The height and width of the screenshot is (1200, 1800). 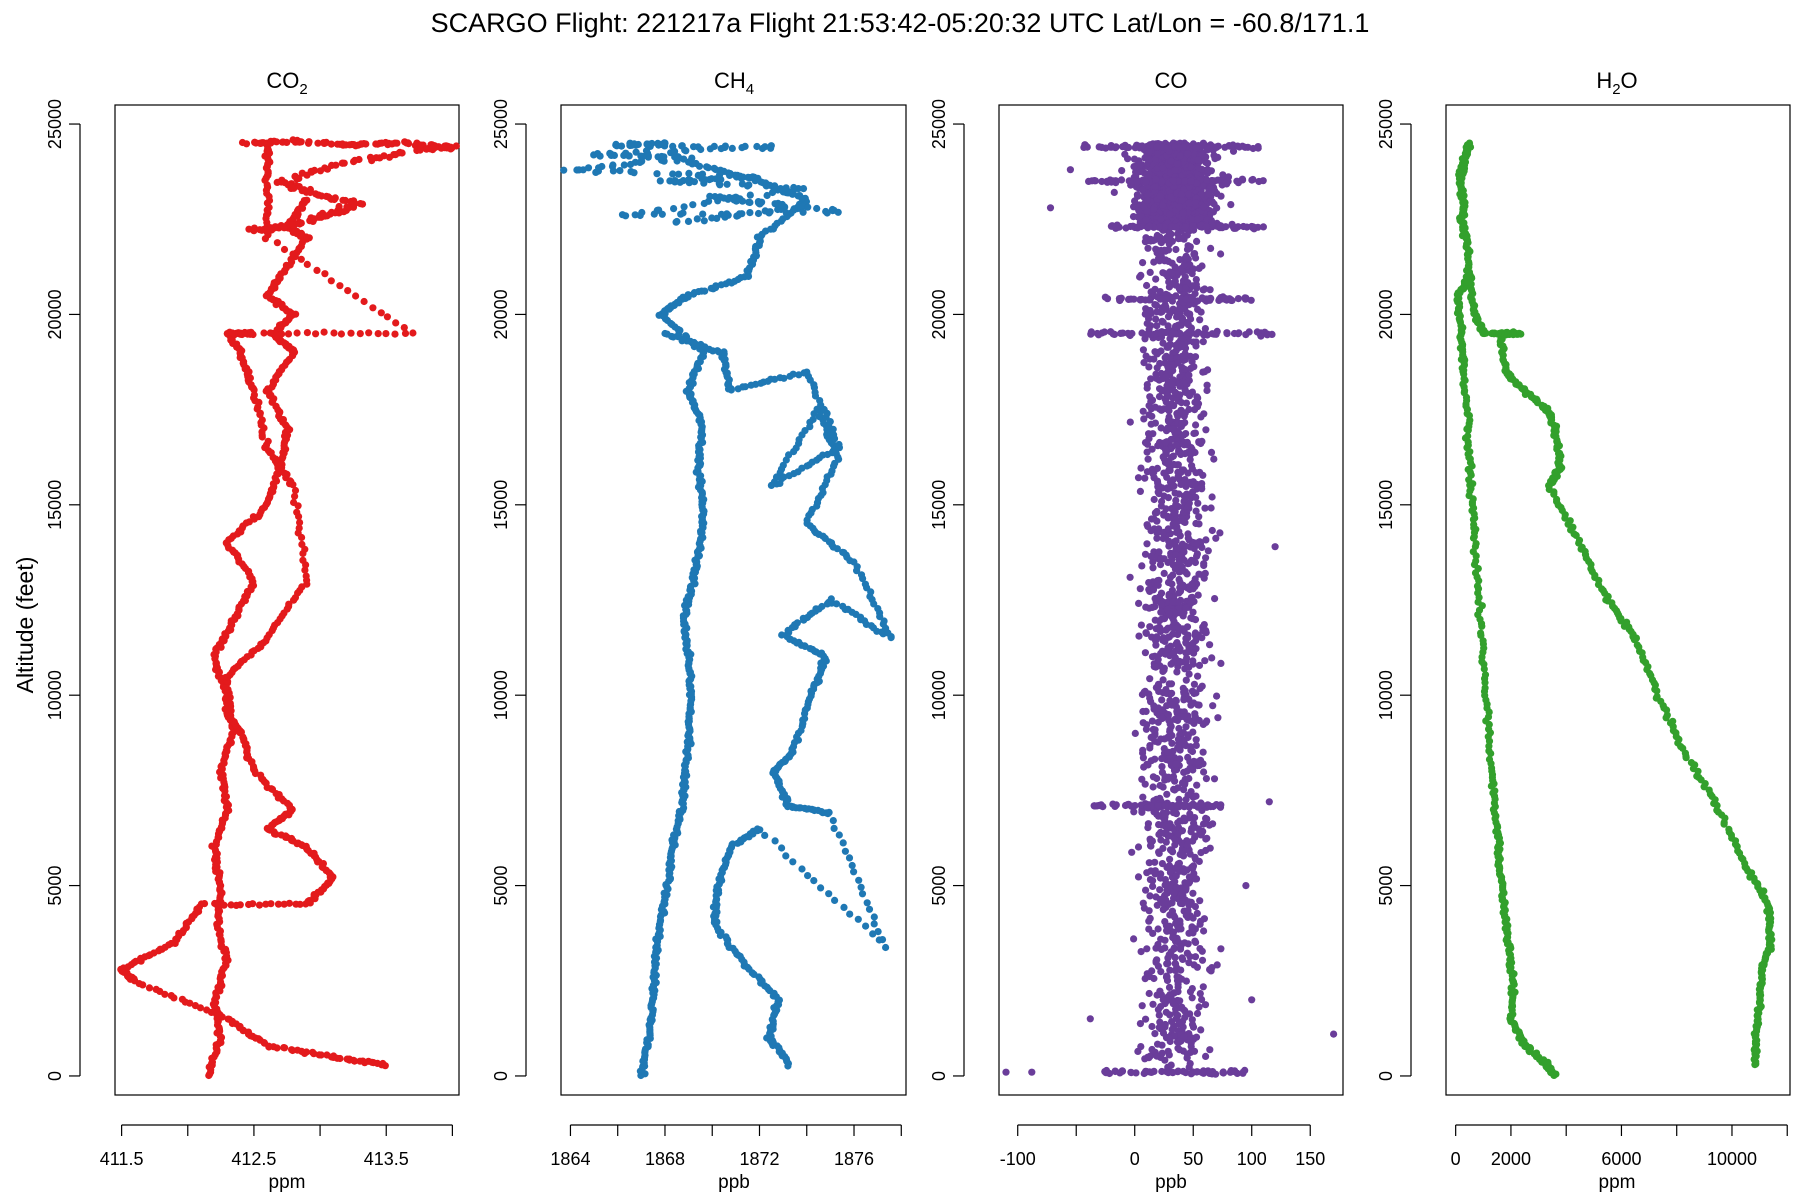 What do you see at coordinates (1135, 1159) in the screenshot?
I see `x-tick-label: 0` at bounding box center [1135, 1159].